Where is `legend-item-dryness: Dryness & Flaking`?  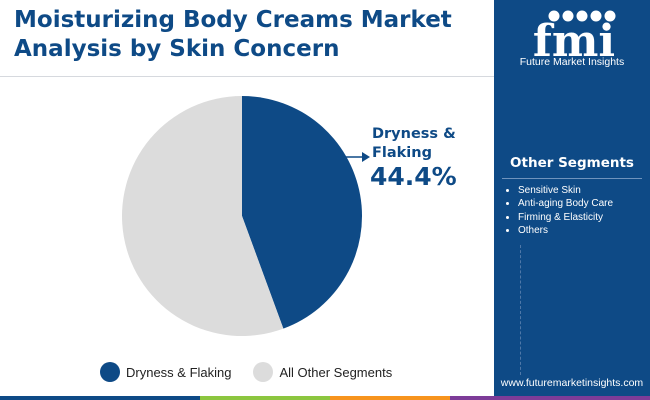 legend-item-dryness: Dryness & Flaking is located at coordinates (165, 372).